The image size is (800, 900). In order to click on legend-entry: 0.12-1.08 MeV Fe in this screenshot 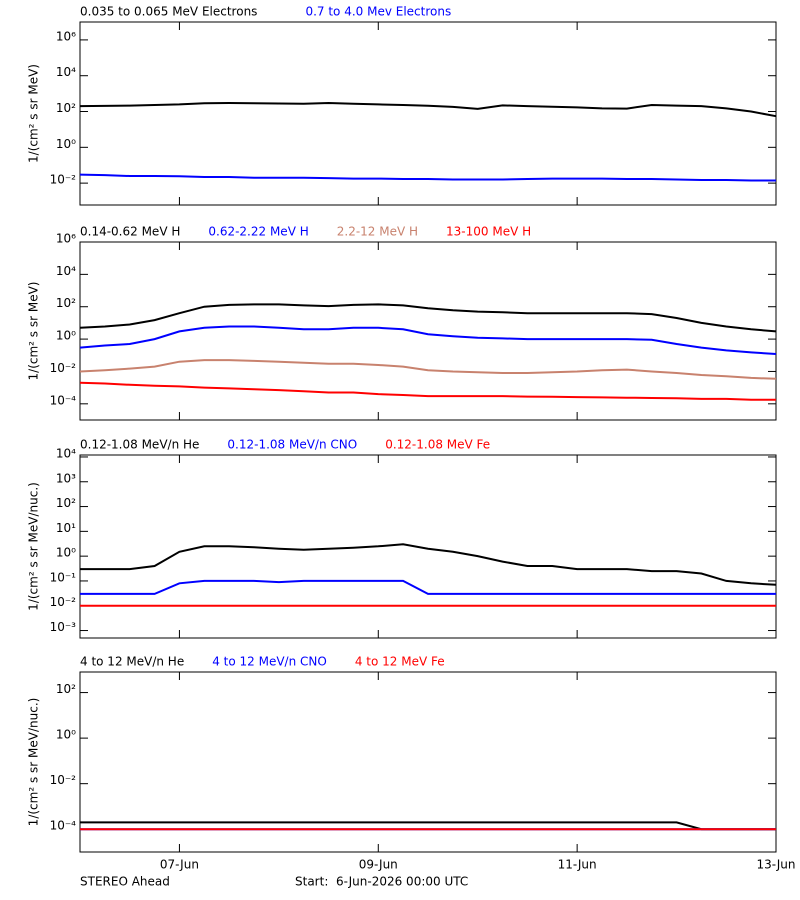, I will do `click(437, 445)`.